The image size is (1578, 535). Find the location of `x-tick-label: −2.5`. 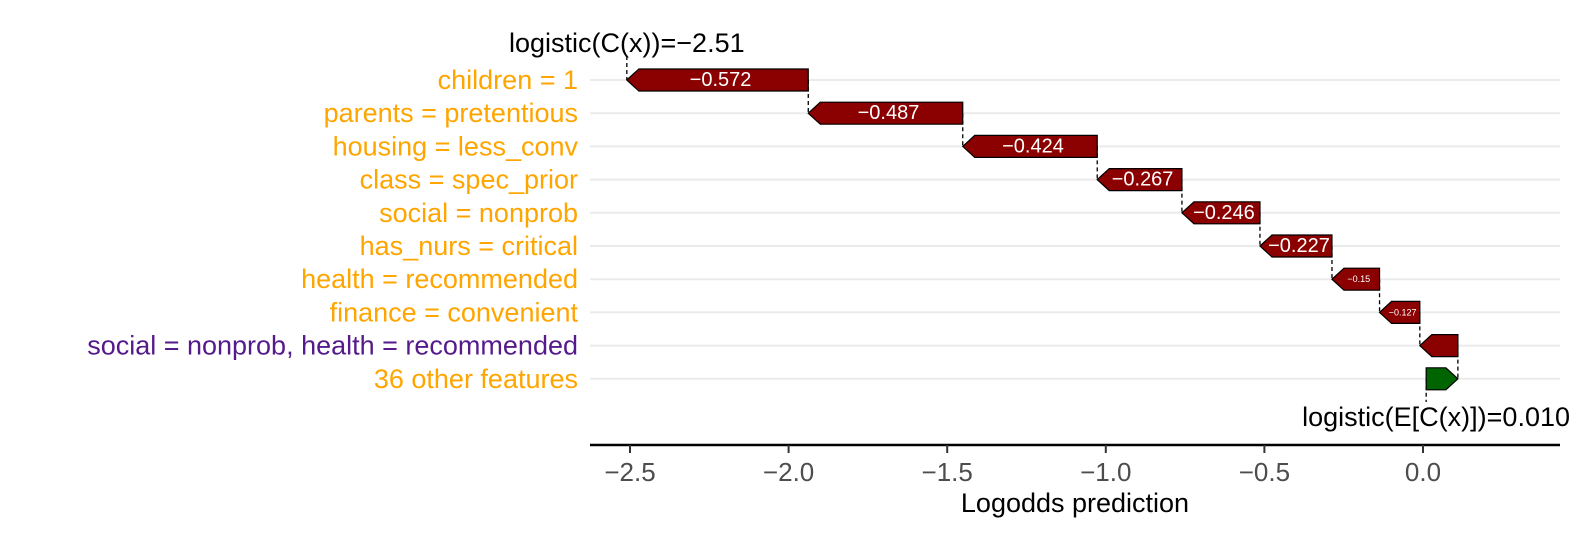

x-tick-label: −2.5 is located at coordinates (629, 472).